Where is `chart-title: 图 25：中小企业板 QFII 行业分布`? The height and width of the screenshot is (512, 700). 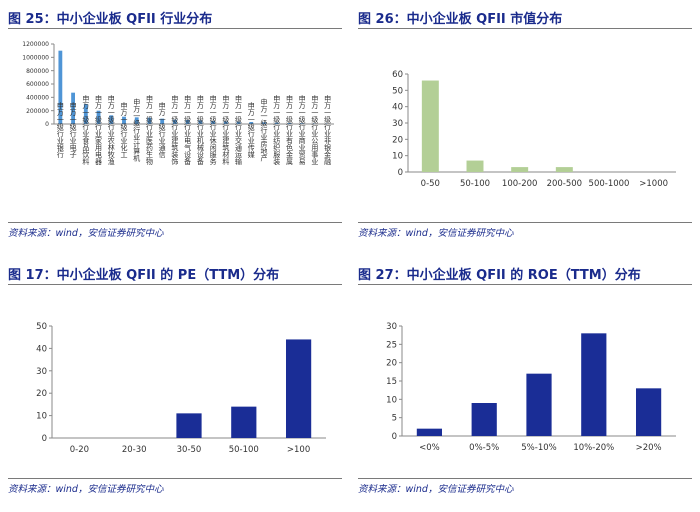 chart-title: 图 25：中小企业板 QFII 行业分布 is located at coordinates (110, 19).